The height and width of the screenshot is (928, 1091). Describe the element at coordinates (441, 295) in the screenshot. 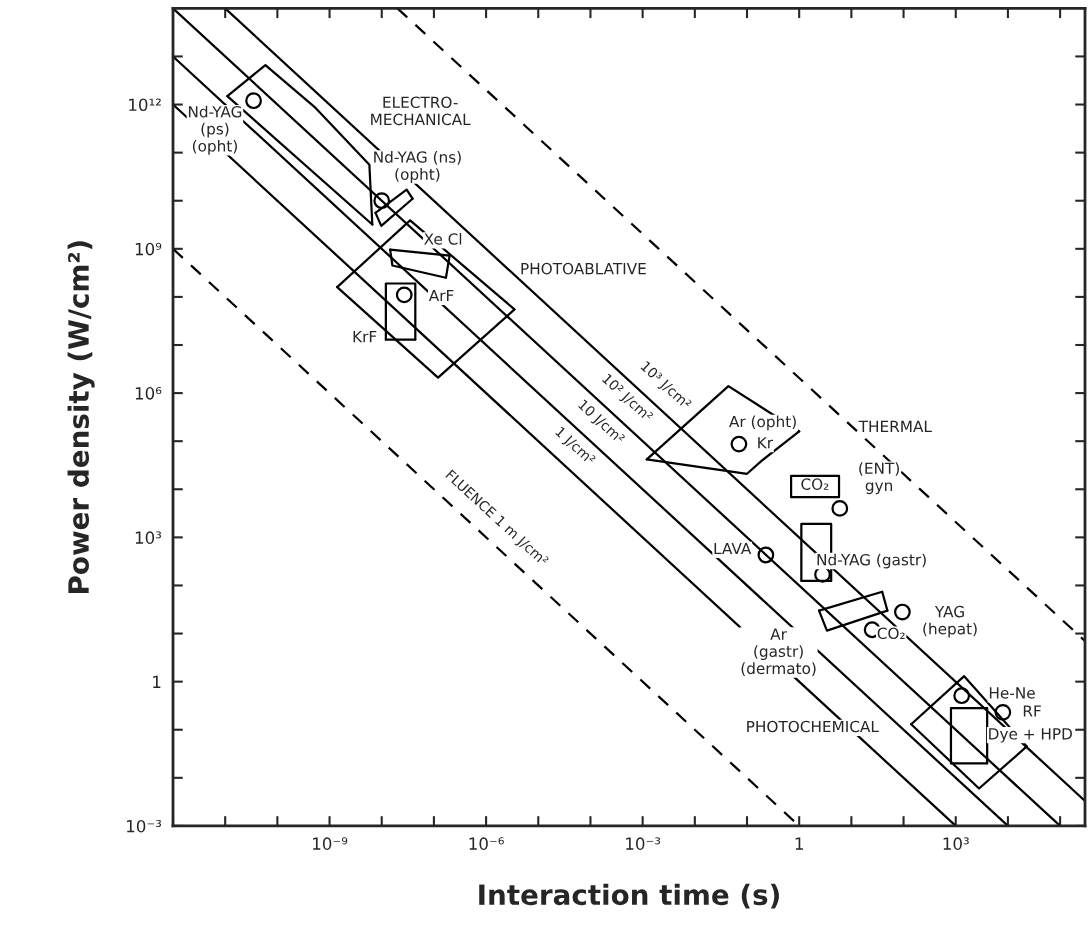

I see `annotation: ArF` at that location.